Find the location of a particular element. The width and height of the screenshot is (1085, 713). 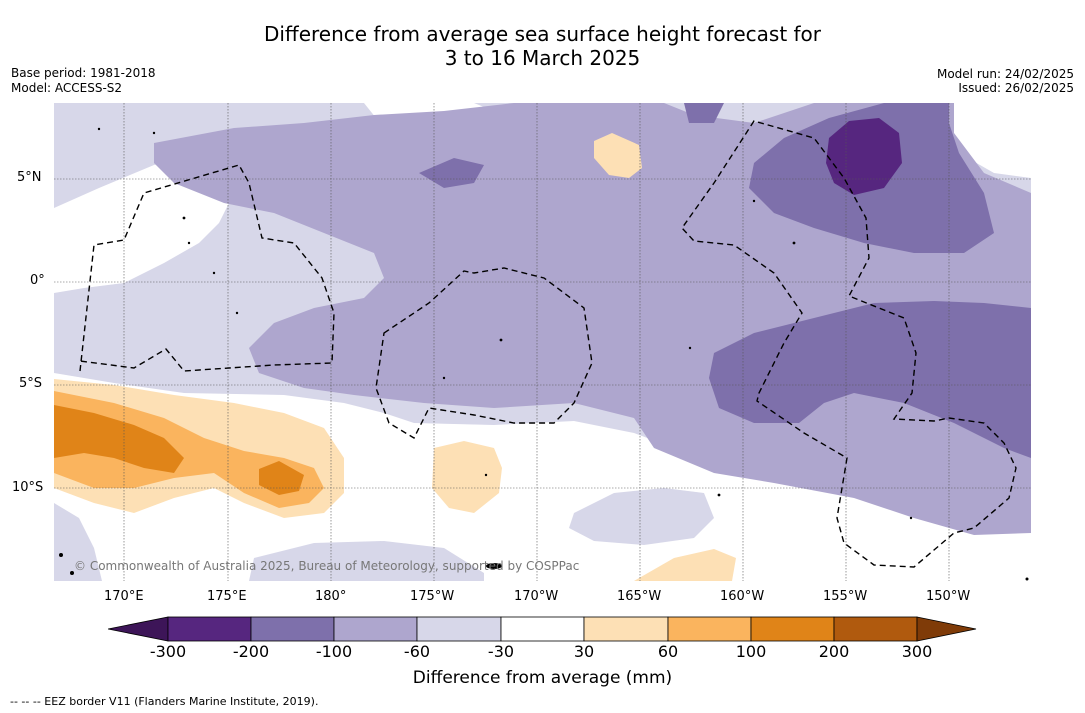

colorbar-title: Difference from average (mm) is located at coordinates (542, 678).